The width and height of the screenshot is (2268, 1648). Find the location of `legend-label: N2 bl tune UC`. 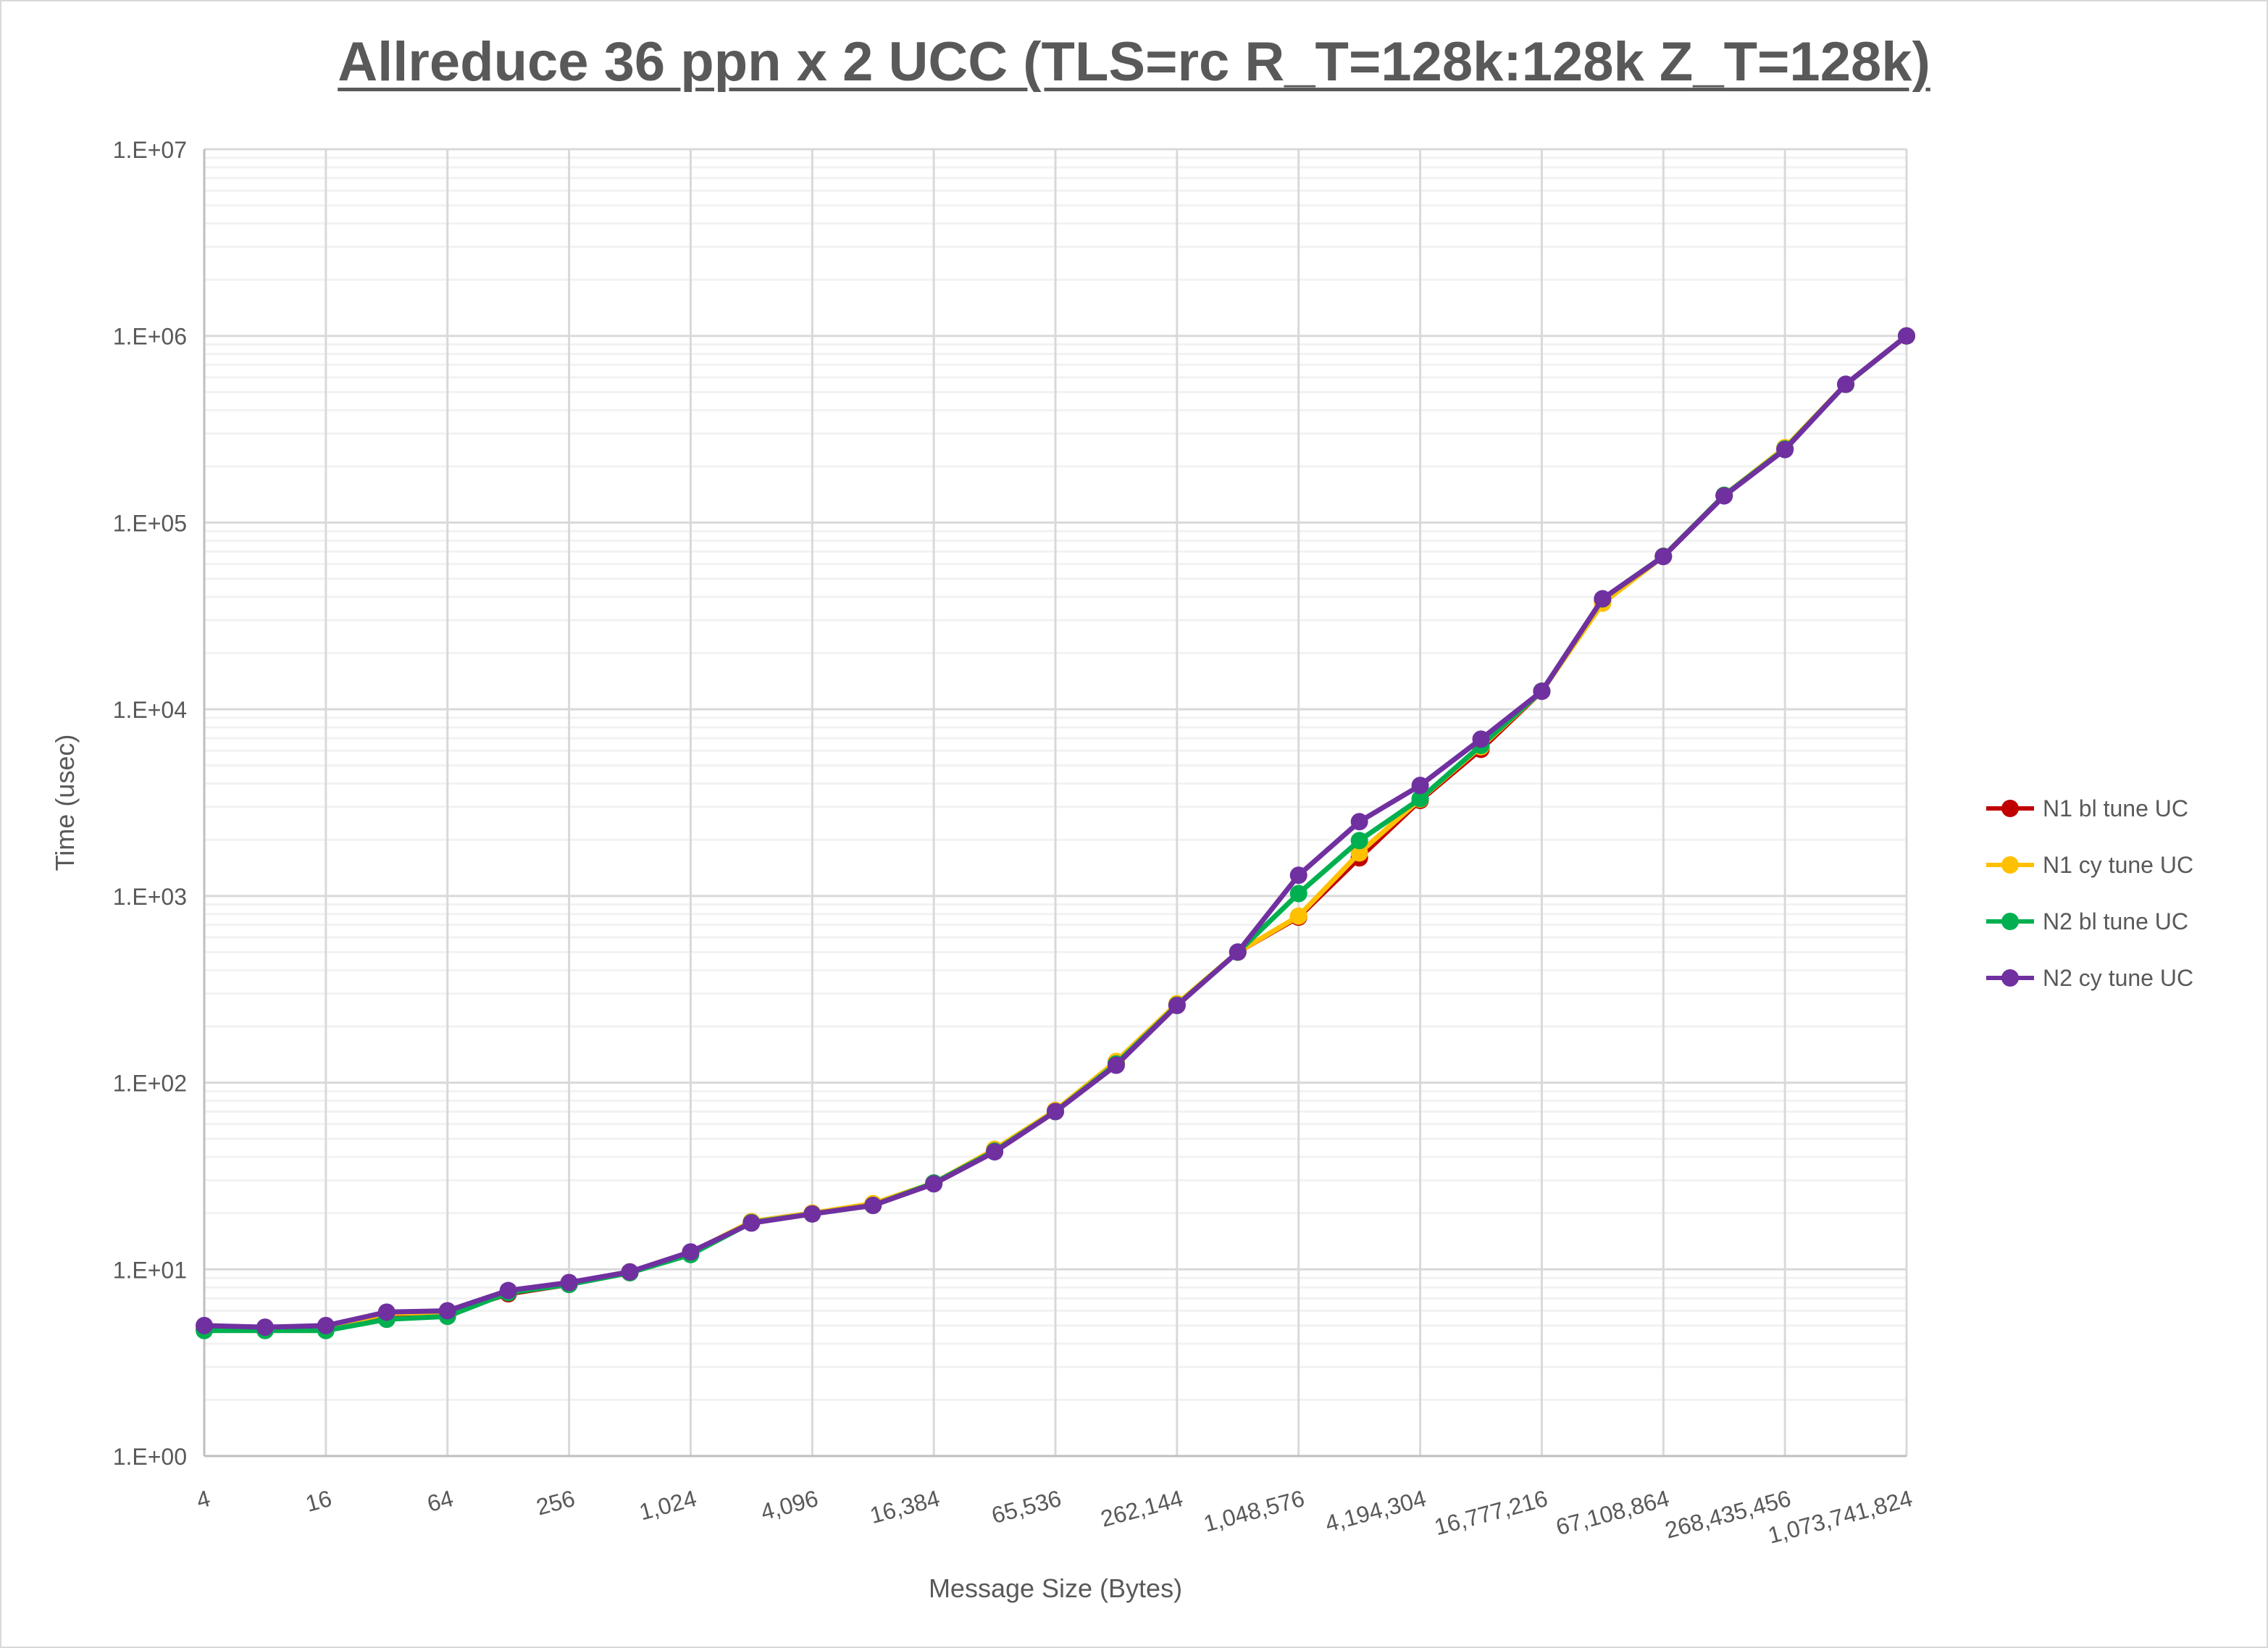

legend-label: N2 bl tune UC is located at coordinates (2116, 921).